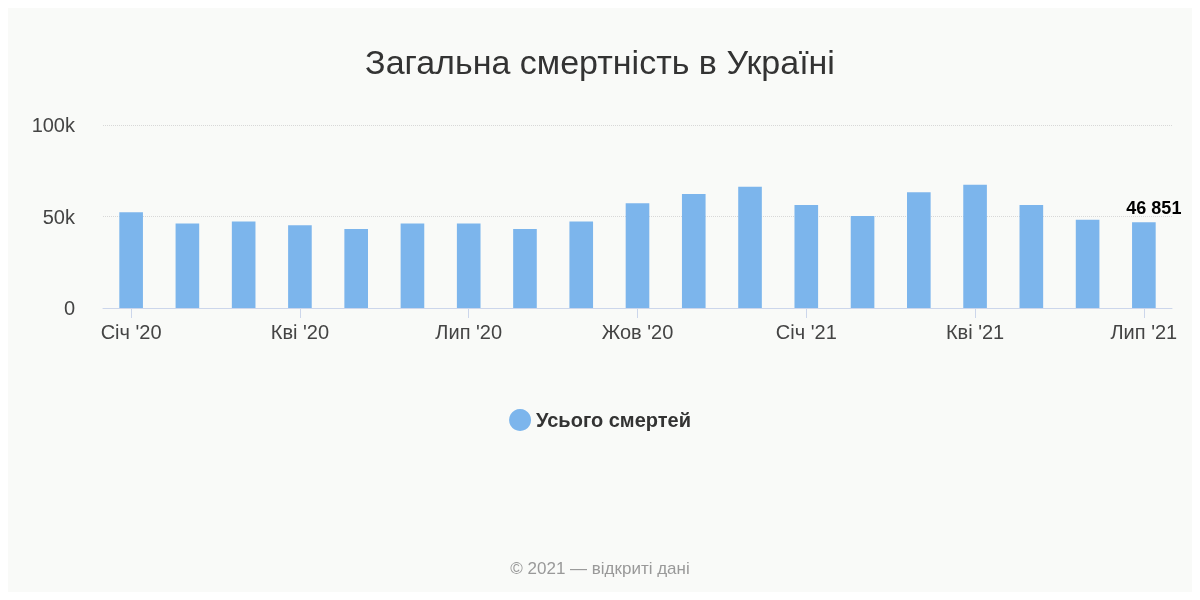  I want to click on x-tick-label: Лип '20, so click(469, 332).